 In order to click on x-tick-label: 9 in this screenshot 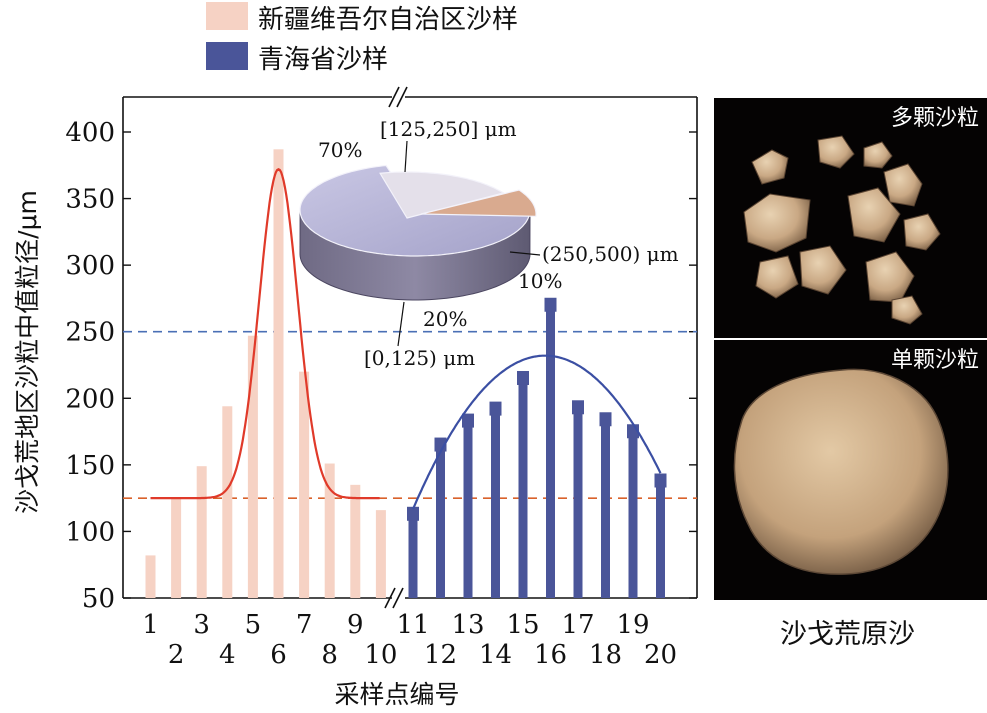, I will do `click(355, 625)`.